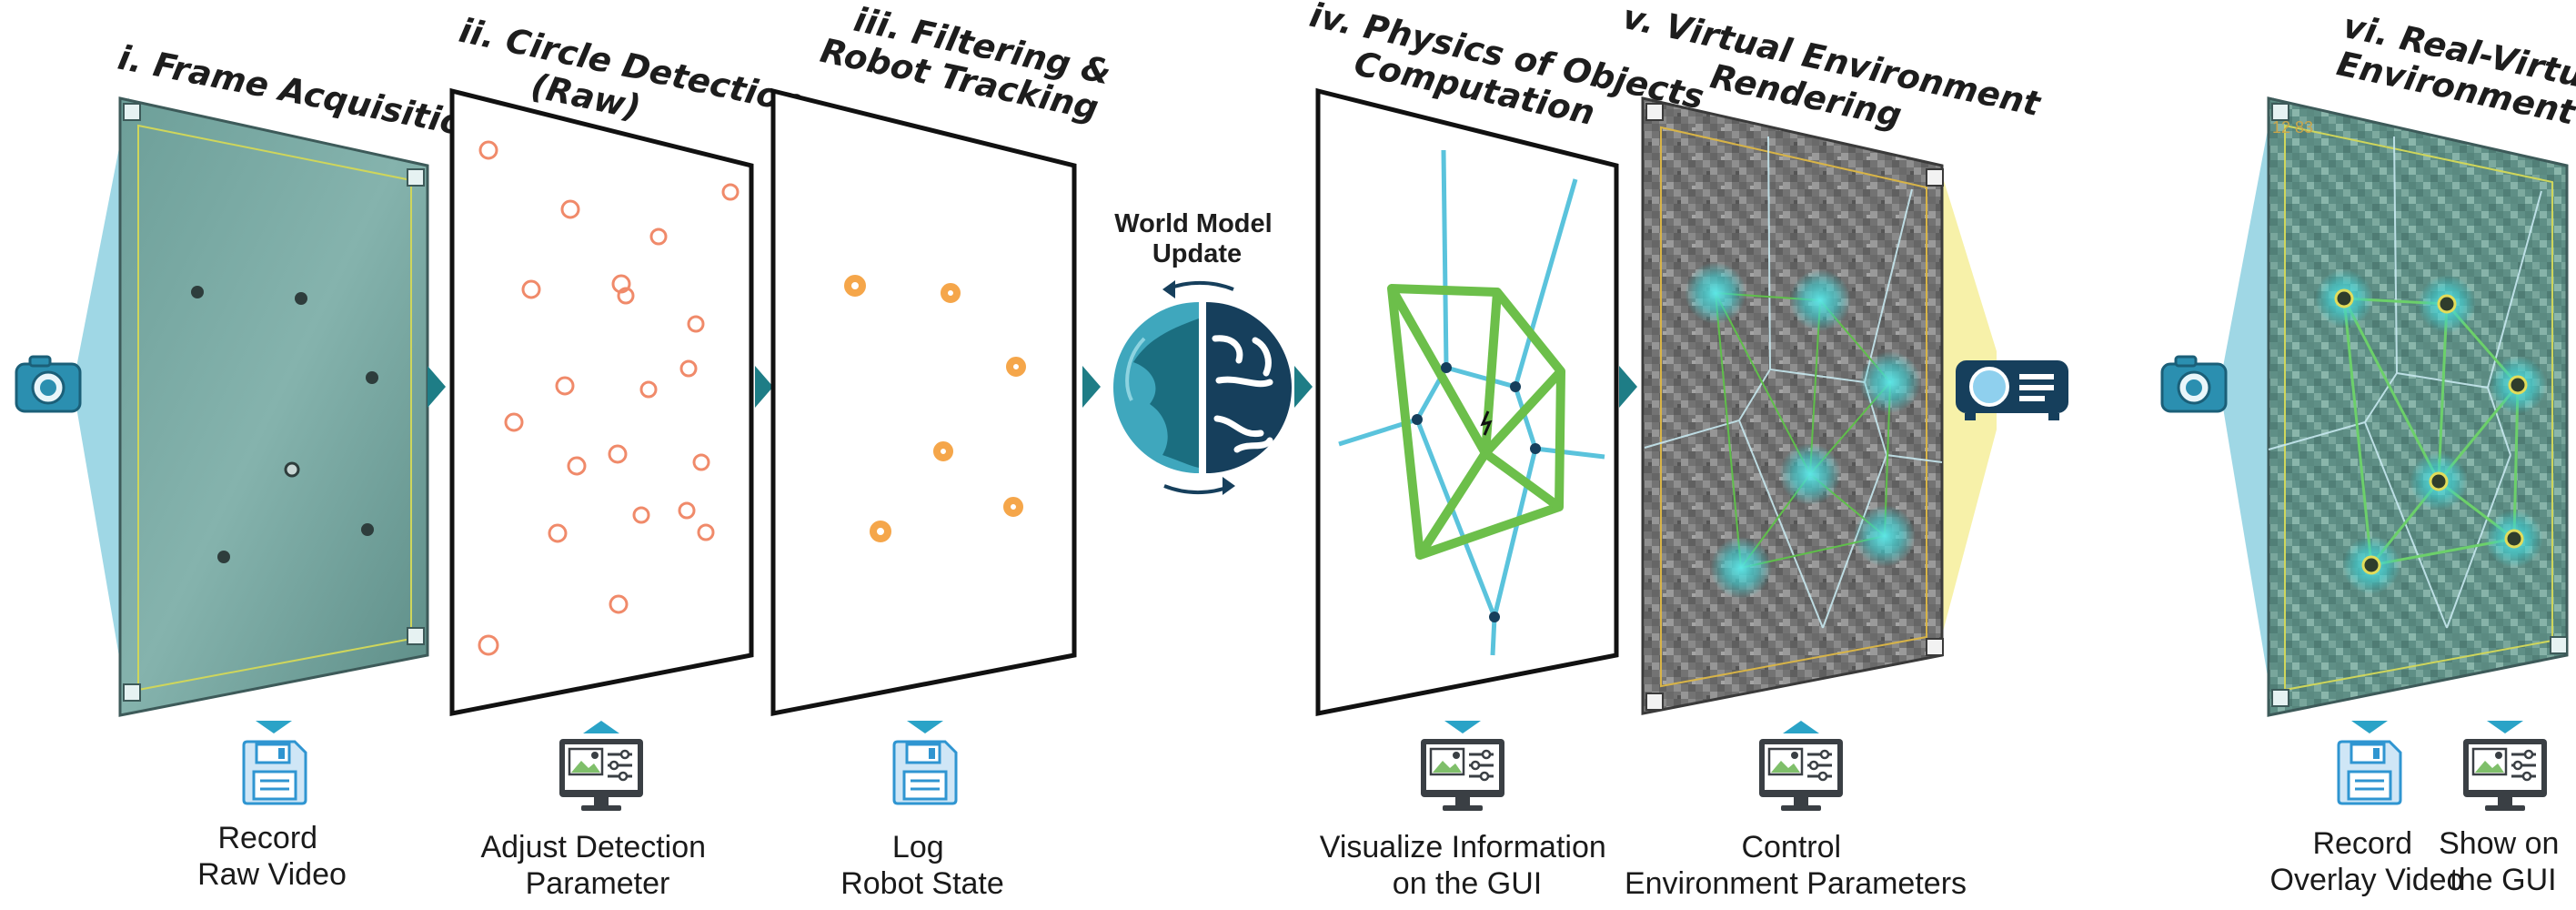 This screenshot has width=2576, height=910. What do you see at coordinates (2503, 862) in the screenshot?
I see `caption-show-on-gui: Show on the GUI` at bounding box center [2503, 862].